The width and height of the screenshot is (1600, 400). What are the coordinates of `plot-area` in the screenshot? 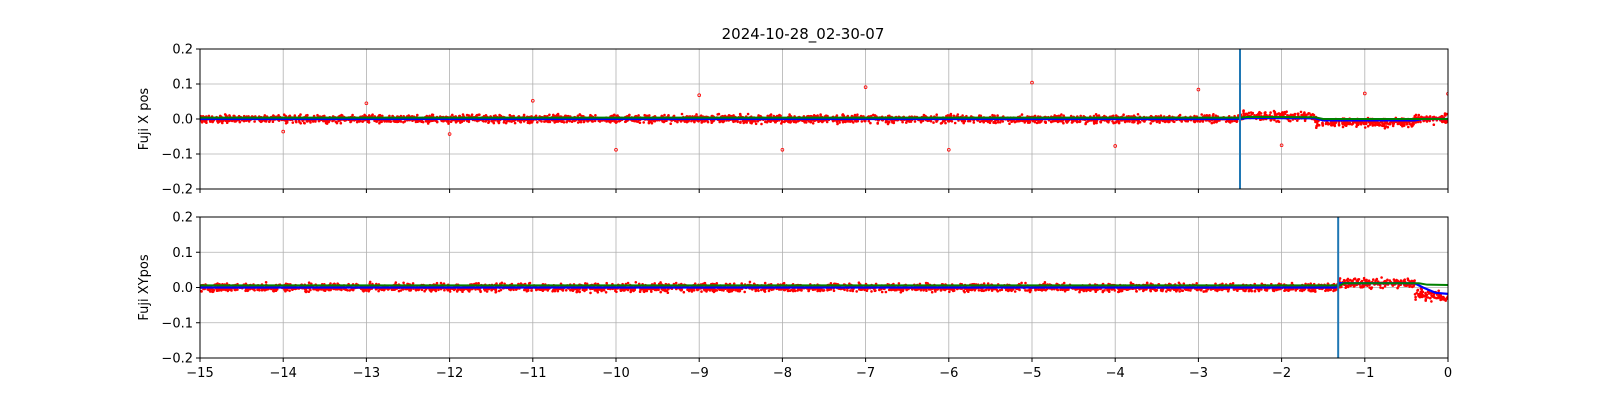 It's located at (824, 116).